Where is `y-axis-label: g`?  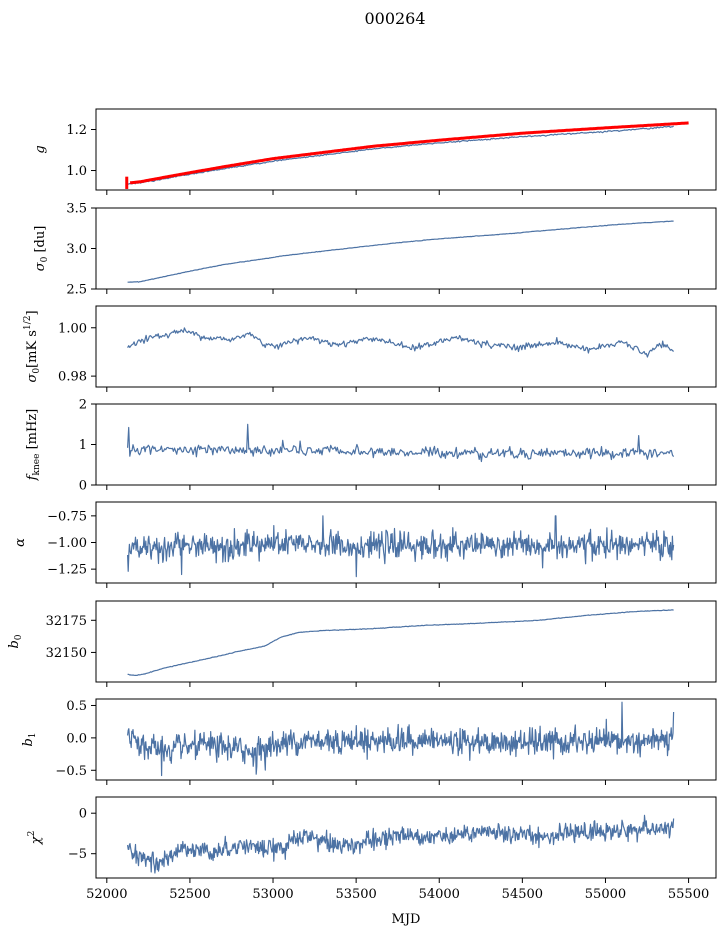
y-axis-label: g is located at coordinates (40, 149).